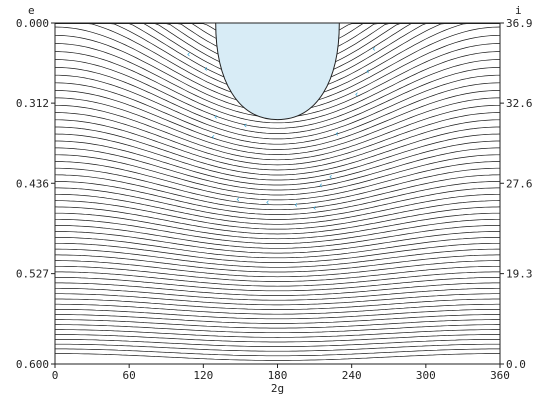 This screenshot has height=397, width=549. What do you see at coordinates (500, 375) in the screenshot?
I see `x-tick-label: 360` at bounding box center [500, 375].